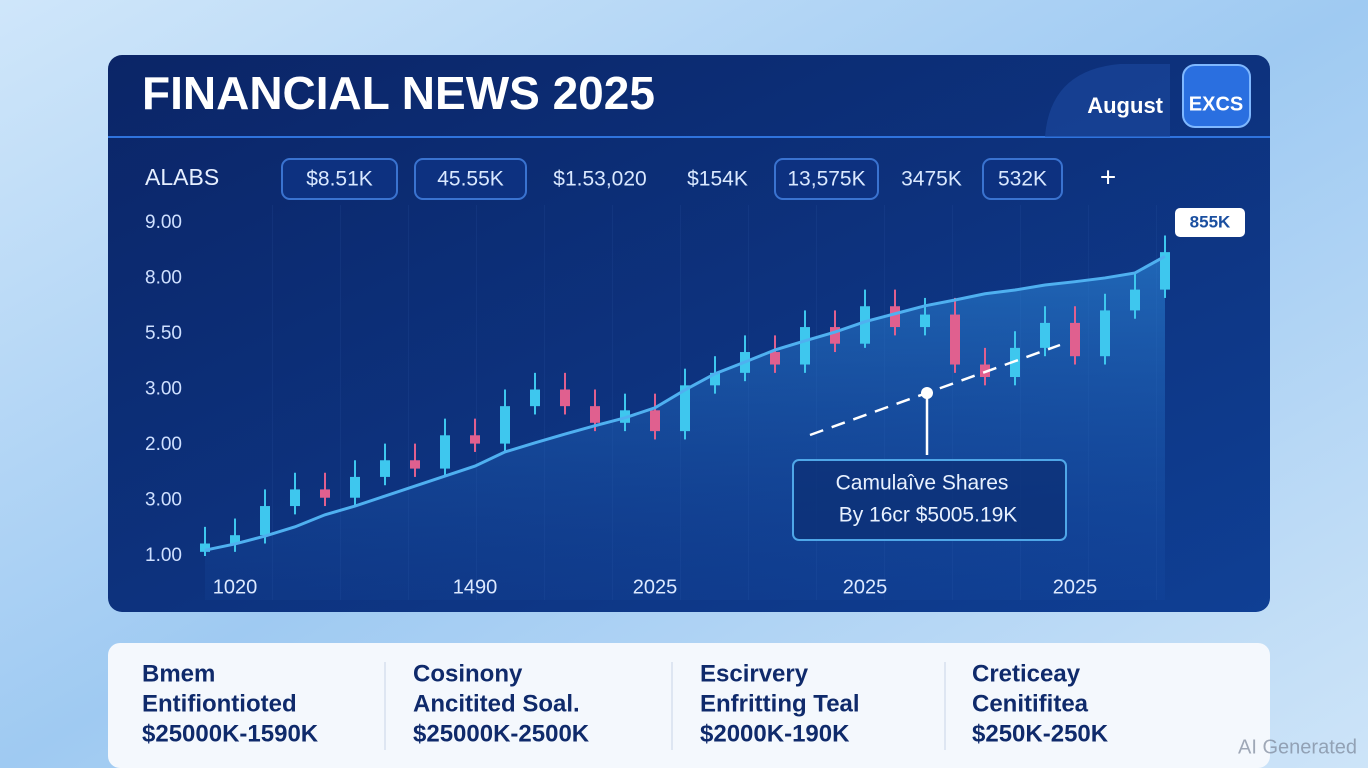 The width and height of the screenshot is (1368, 768). I want to click on card-line: Cosinony, so click(468, 673).